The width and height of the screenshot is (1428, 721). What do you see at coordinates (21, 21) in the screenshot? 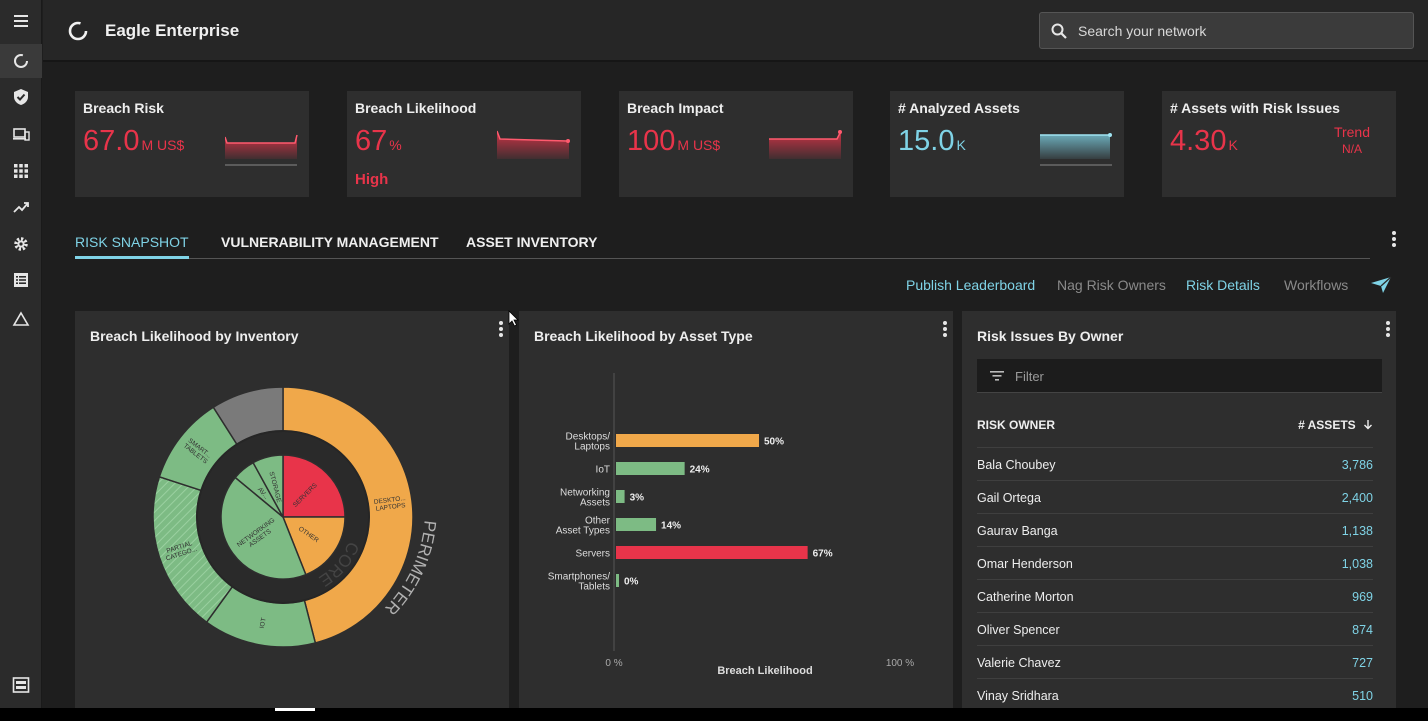
I see `menu-icon` at bounding box center [21, 21].